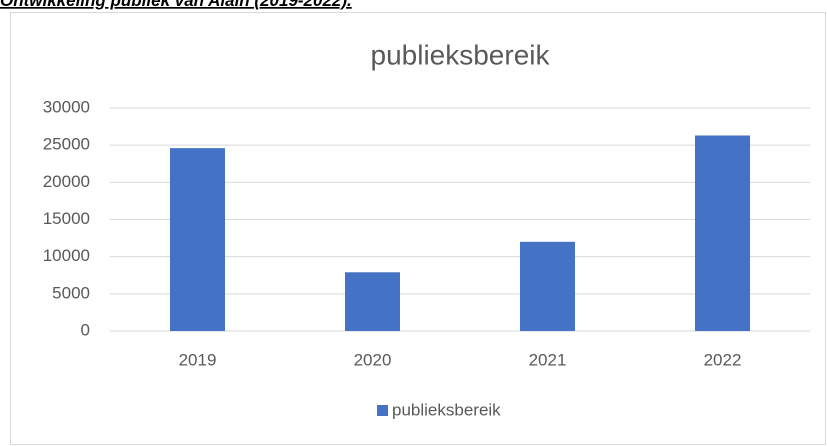 The image size is (827, 446). What do you see at coordinates (373, 359) in the screenshot?
I see `x-tick-label: 2020` at bounding box center [373, 359].